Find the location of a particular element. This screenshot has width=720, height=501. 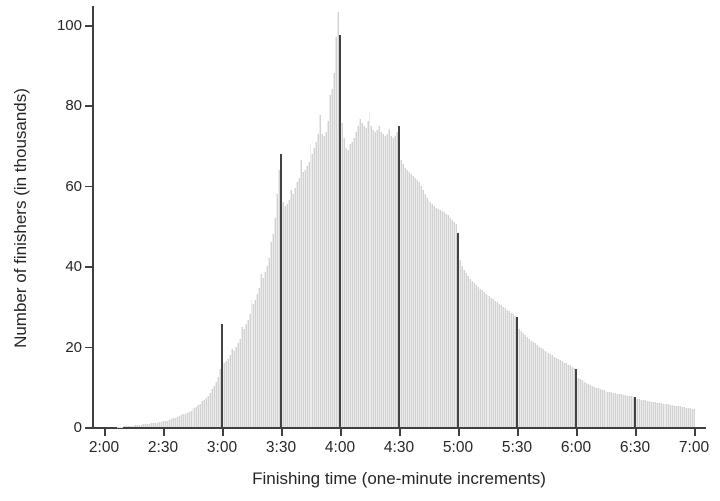

x-tick-label: 5:00 is located at coordinates (458, 447).